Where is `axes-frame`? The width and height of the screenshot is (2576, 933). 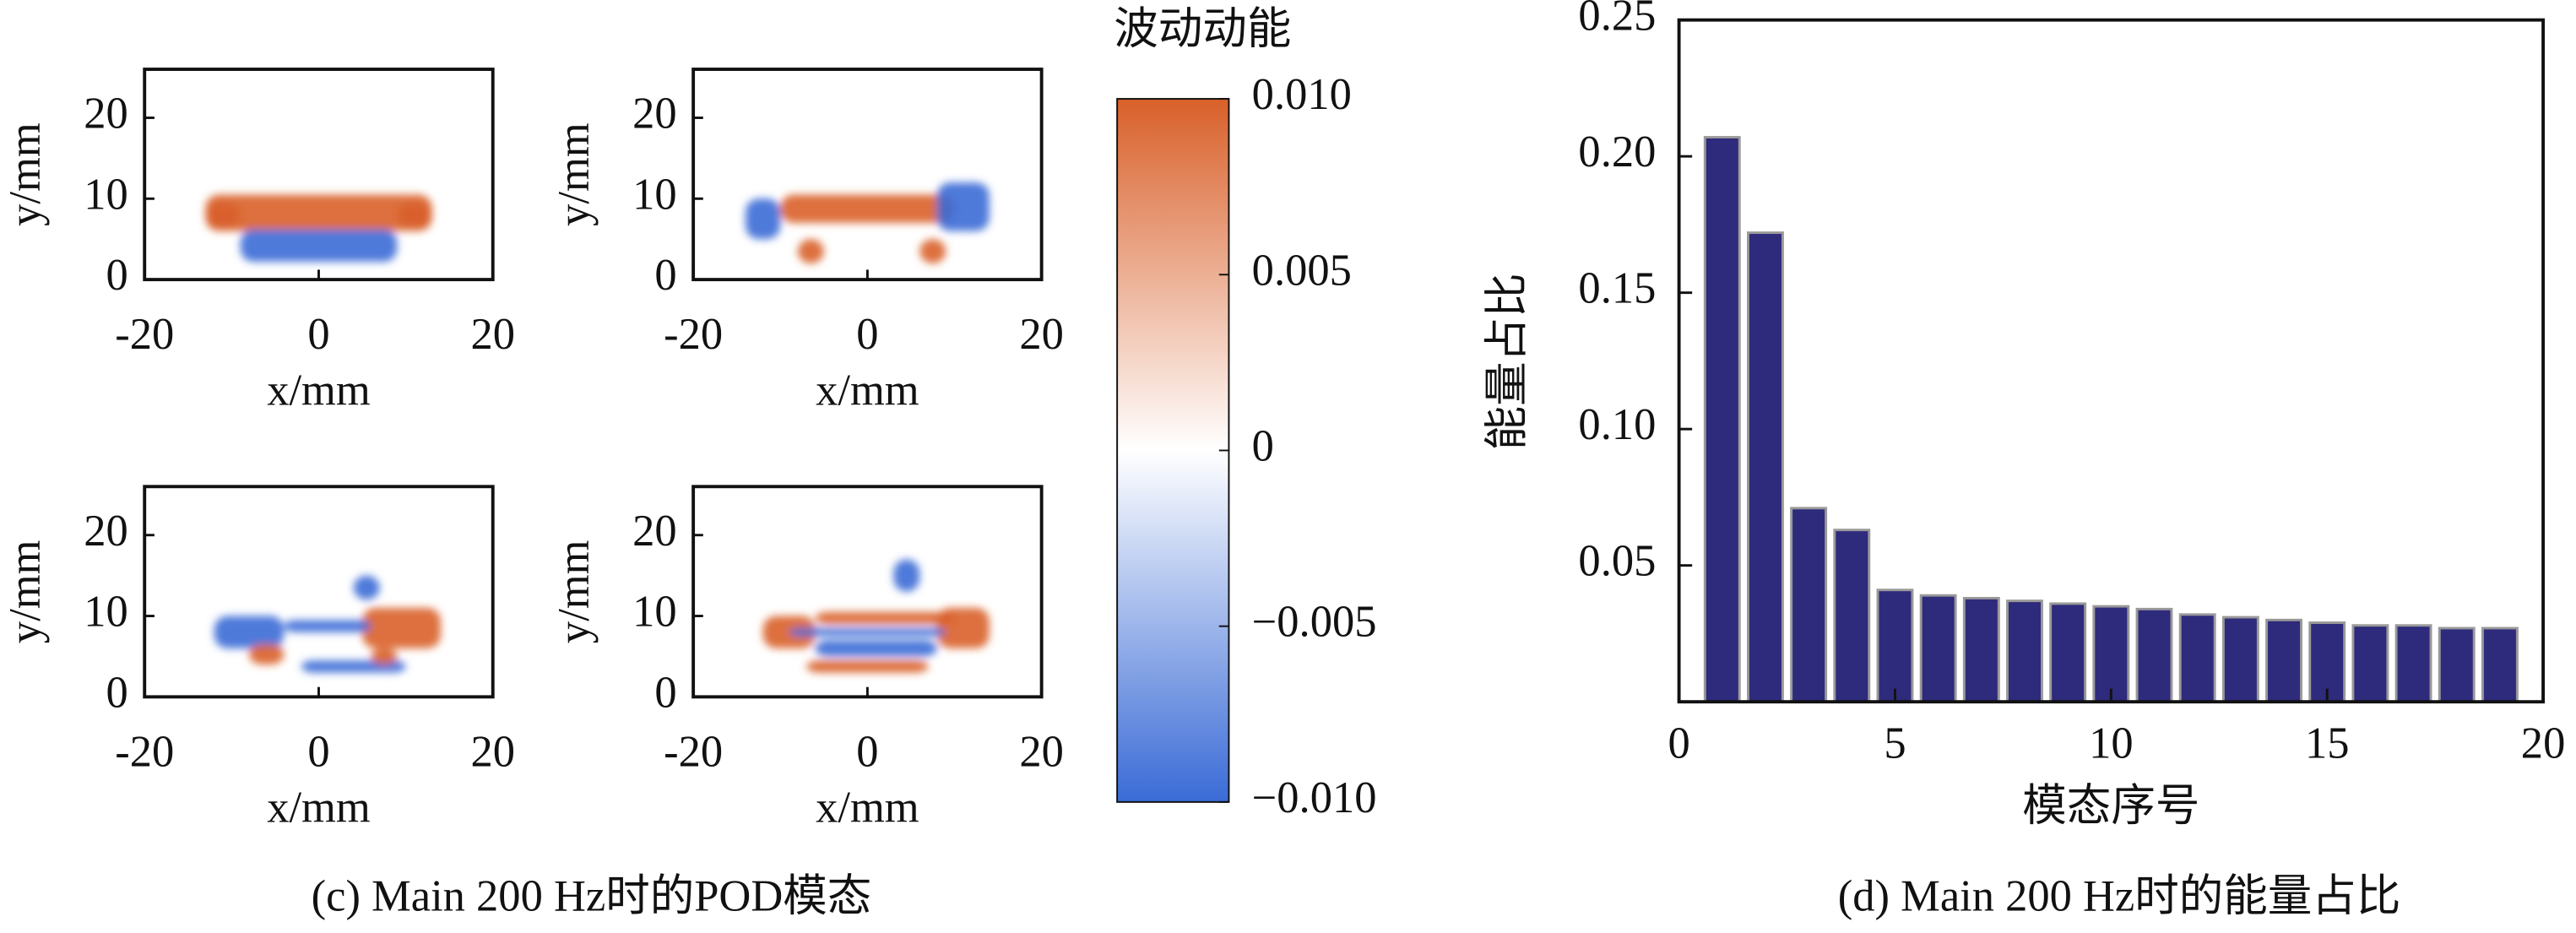
axes-frame is located at coordinates (868, 175).